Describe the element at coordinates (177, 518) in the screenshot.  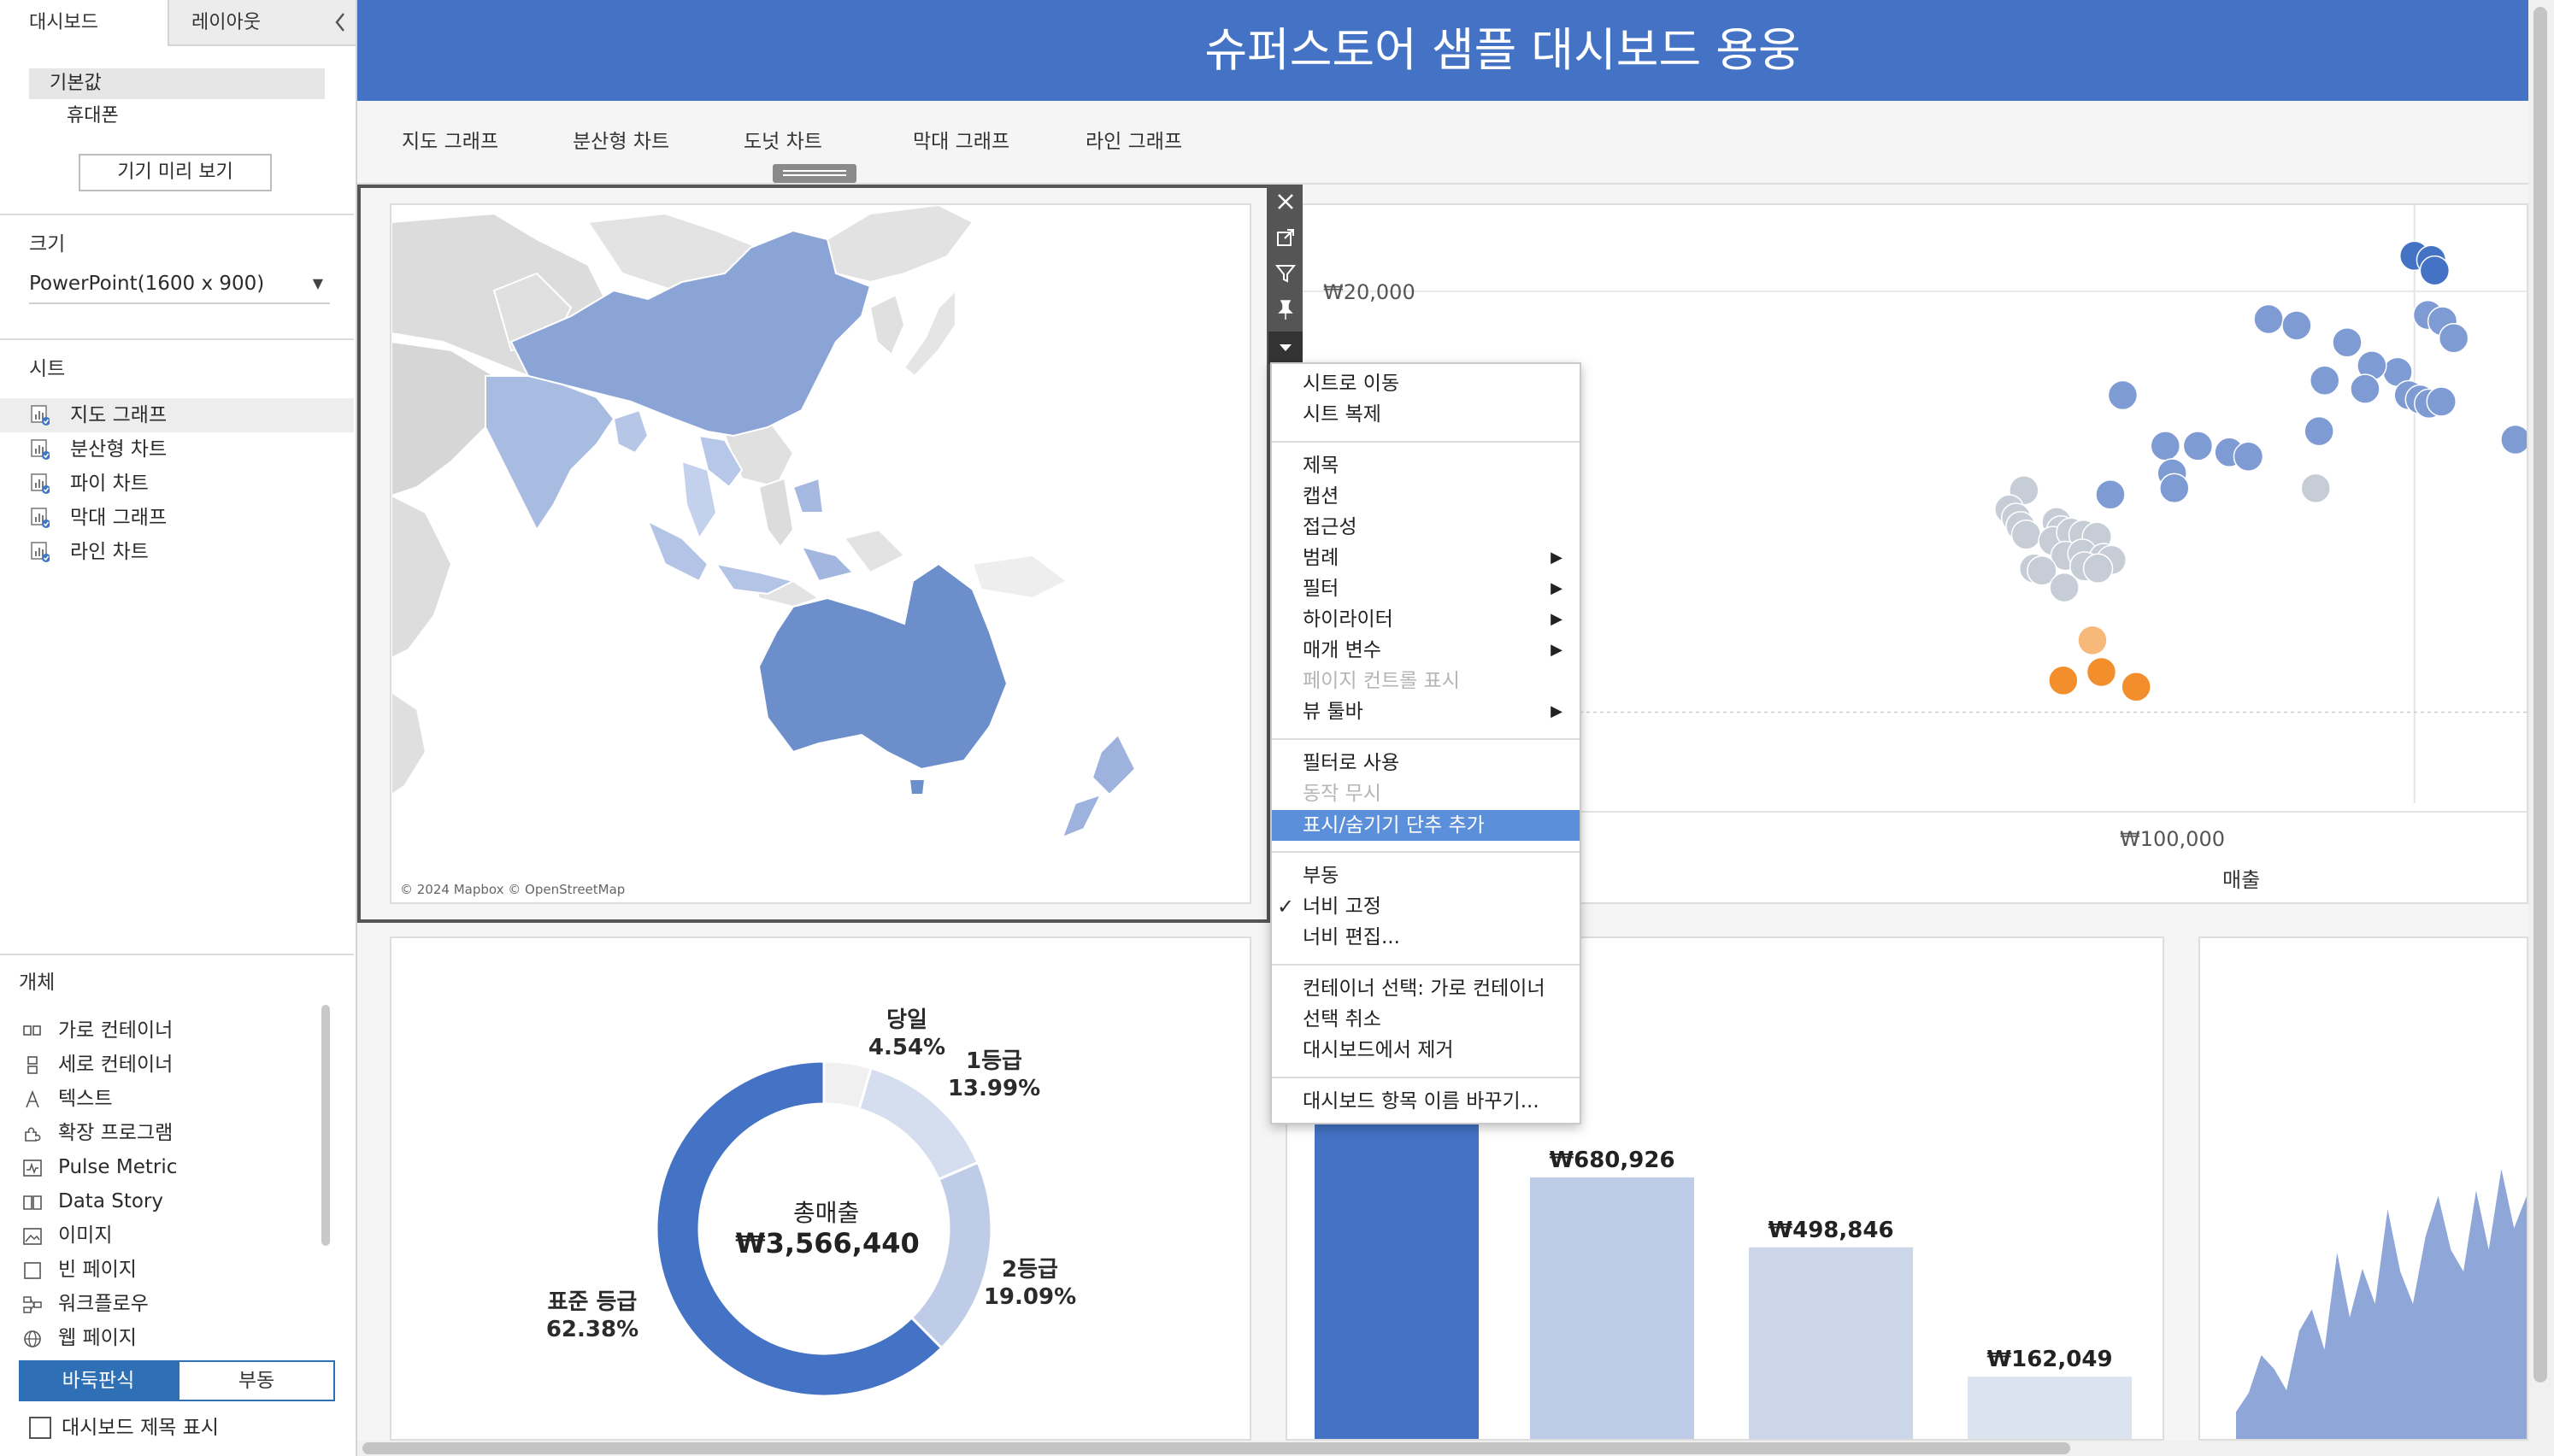
I see `sheet-item: 막대 그래프` at that location.